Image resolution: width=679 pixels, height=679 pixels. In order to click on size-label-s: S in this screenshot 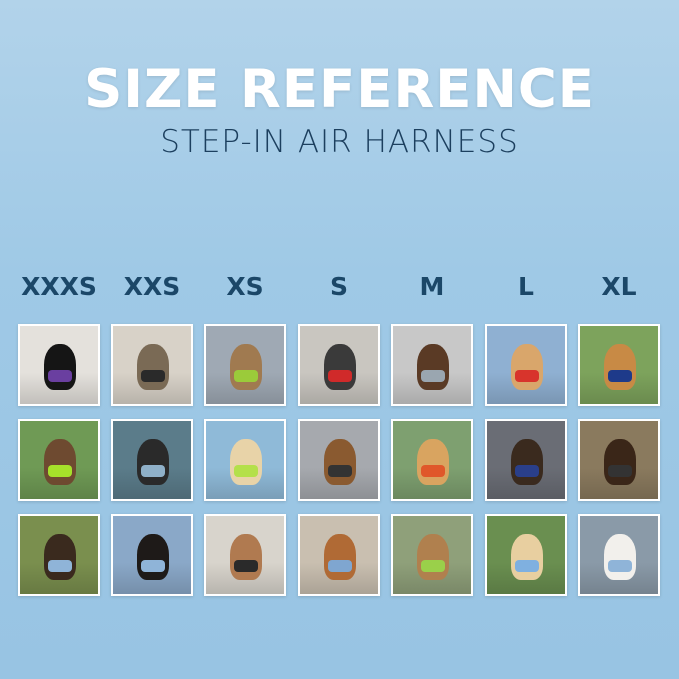, I will do `click(338, 286)`.